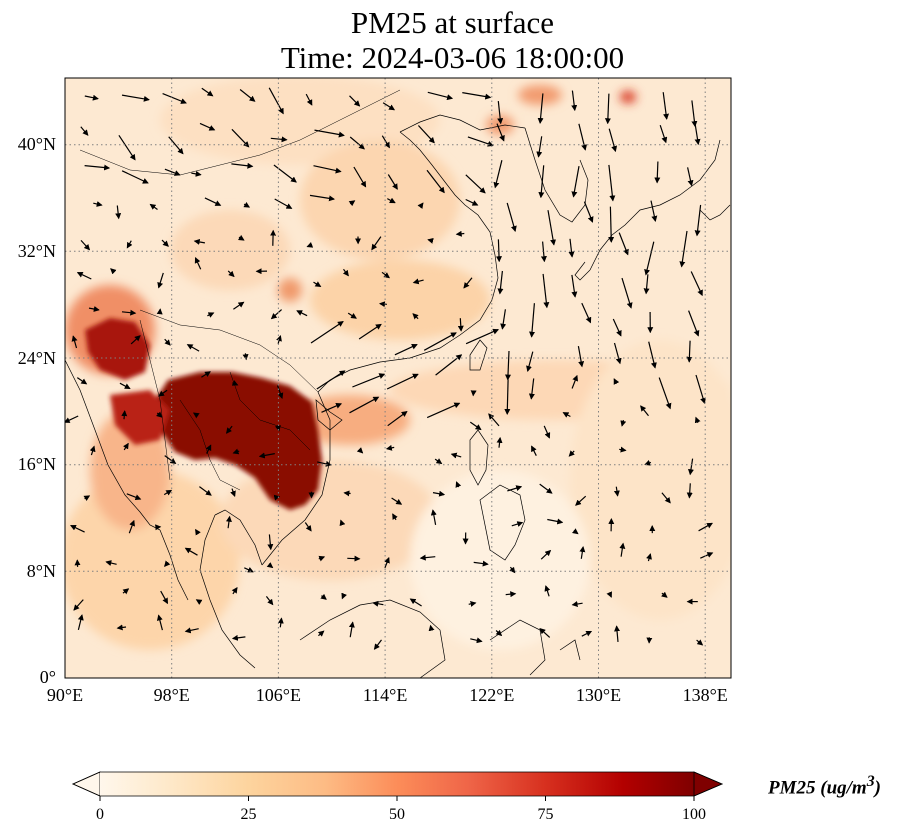  I want to click on colorbar-tick-50: 50, so click(397, 814).